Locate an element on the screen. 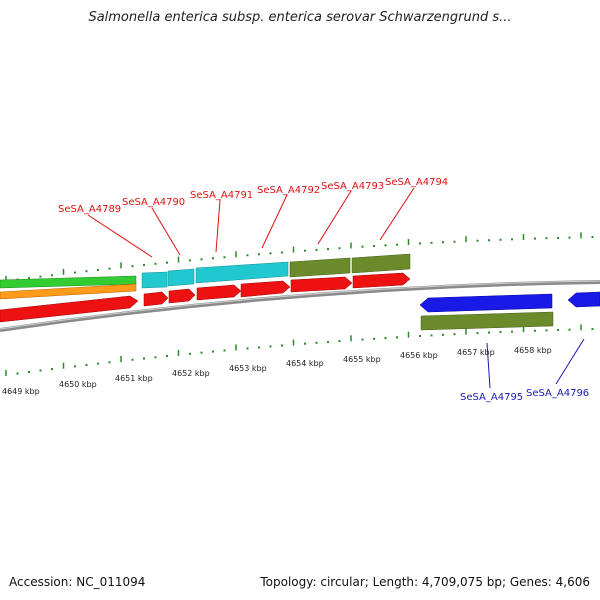  scale-label: 4651 kbp is located at coordinates (134, 378).